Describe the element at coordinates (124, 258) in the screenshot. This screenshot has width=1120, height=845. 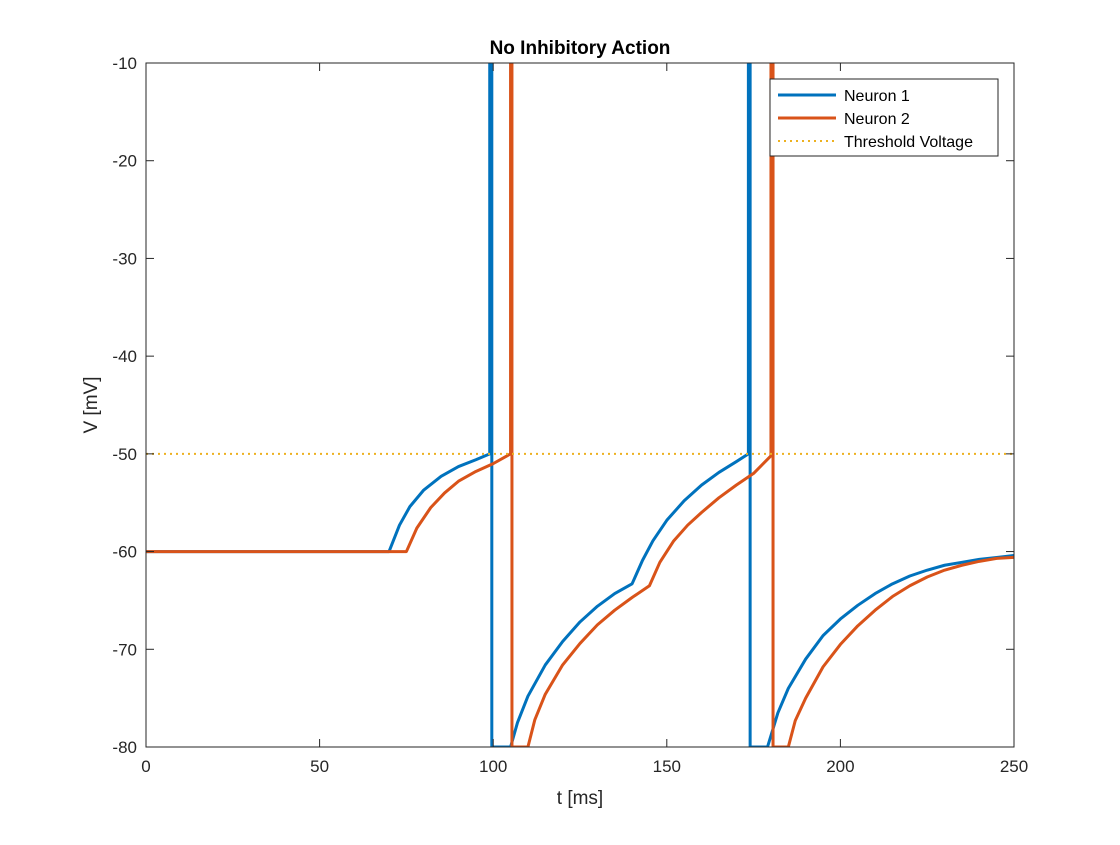
I see `y-tick-label: -30` at that location.